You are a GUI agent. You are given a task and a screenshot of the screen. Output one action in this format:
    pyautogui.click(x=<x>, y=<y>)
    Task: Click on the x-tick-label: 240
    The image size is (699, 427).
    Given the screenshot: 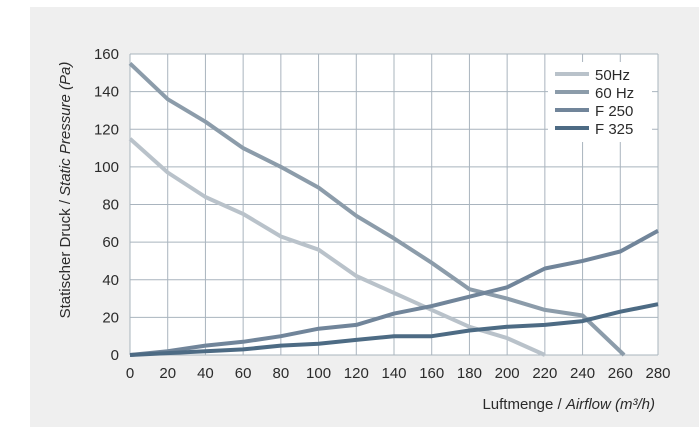 What is the action you would take?
    pyautogui.click(x=582, y=373)
    